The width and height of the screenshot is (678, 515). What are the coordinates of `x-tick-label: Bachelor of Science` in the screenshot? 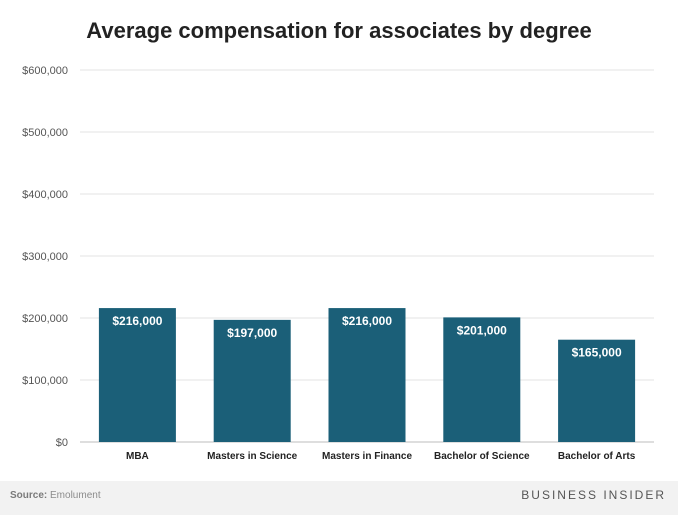 It's located at (482, 456).